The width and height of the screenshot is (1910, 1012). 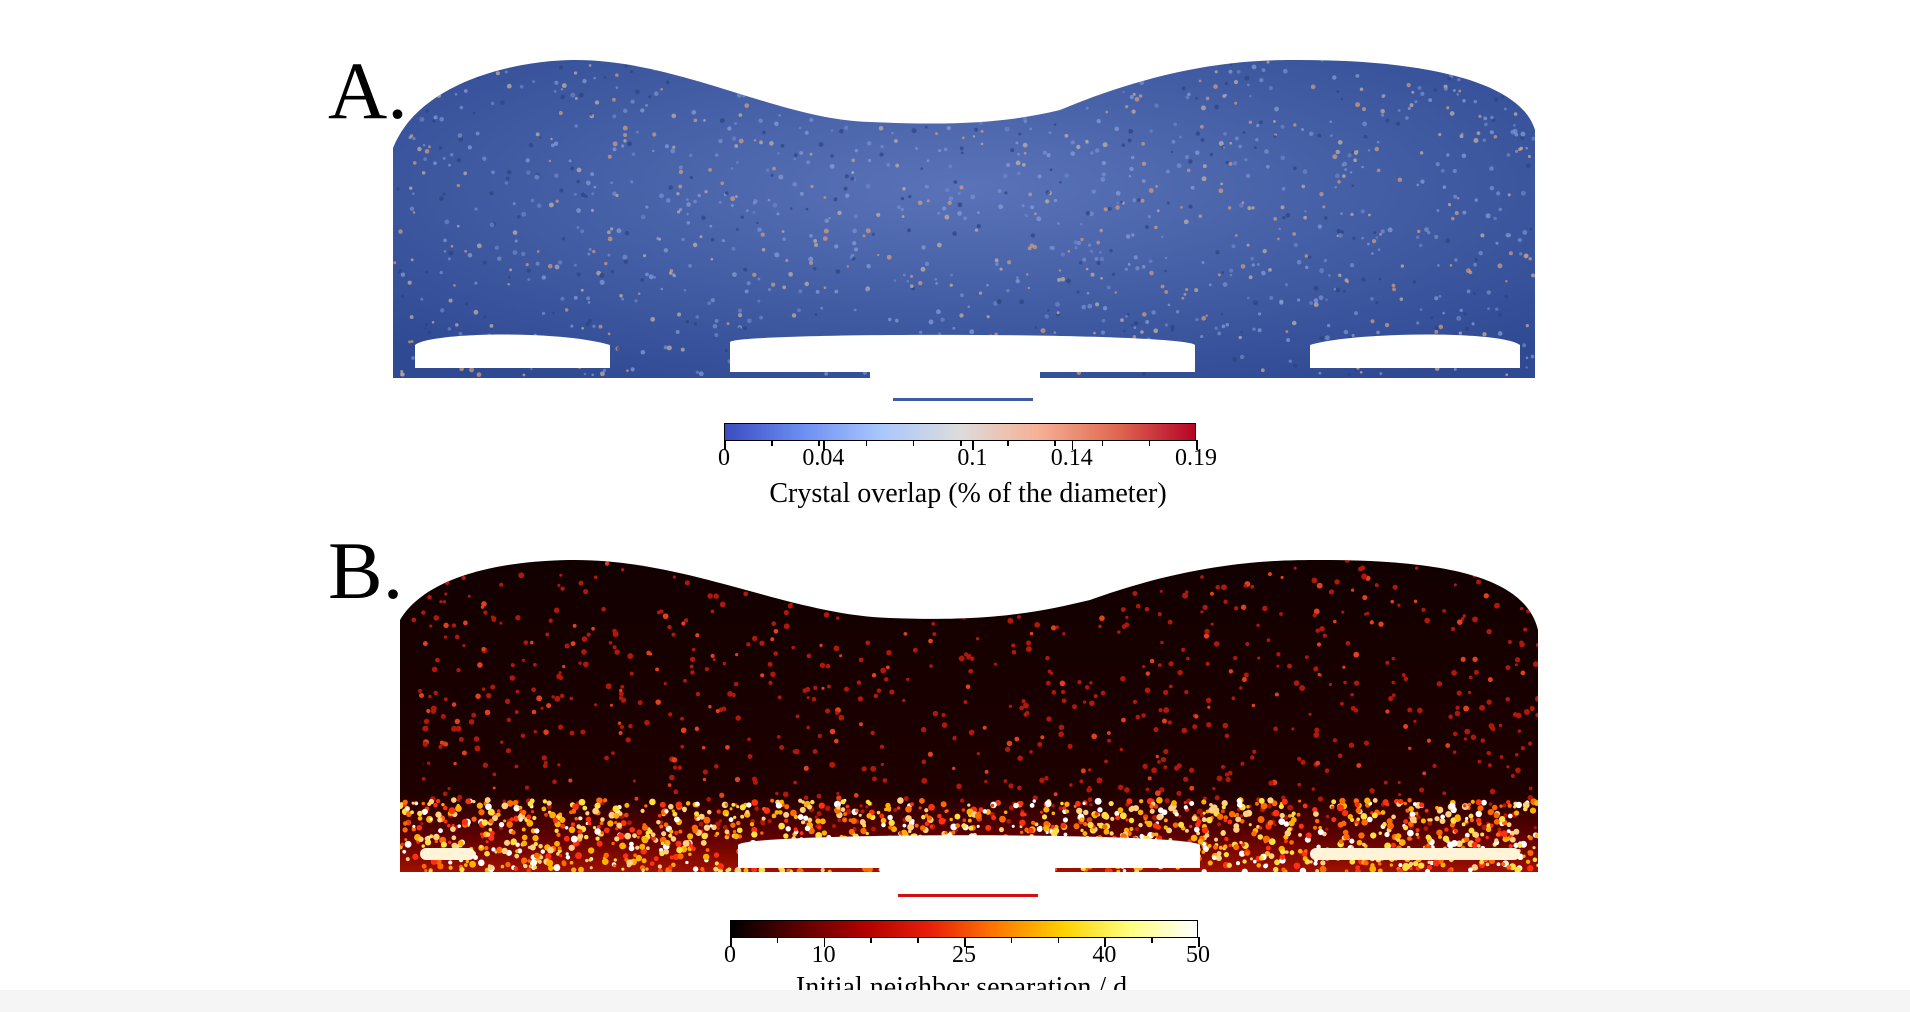 What do you see at coordinates (823, 955) in the screenshot?
I see `colorbar-tick-label: 10` at bounding box center [823, 955].